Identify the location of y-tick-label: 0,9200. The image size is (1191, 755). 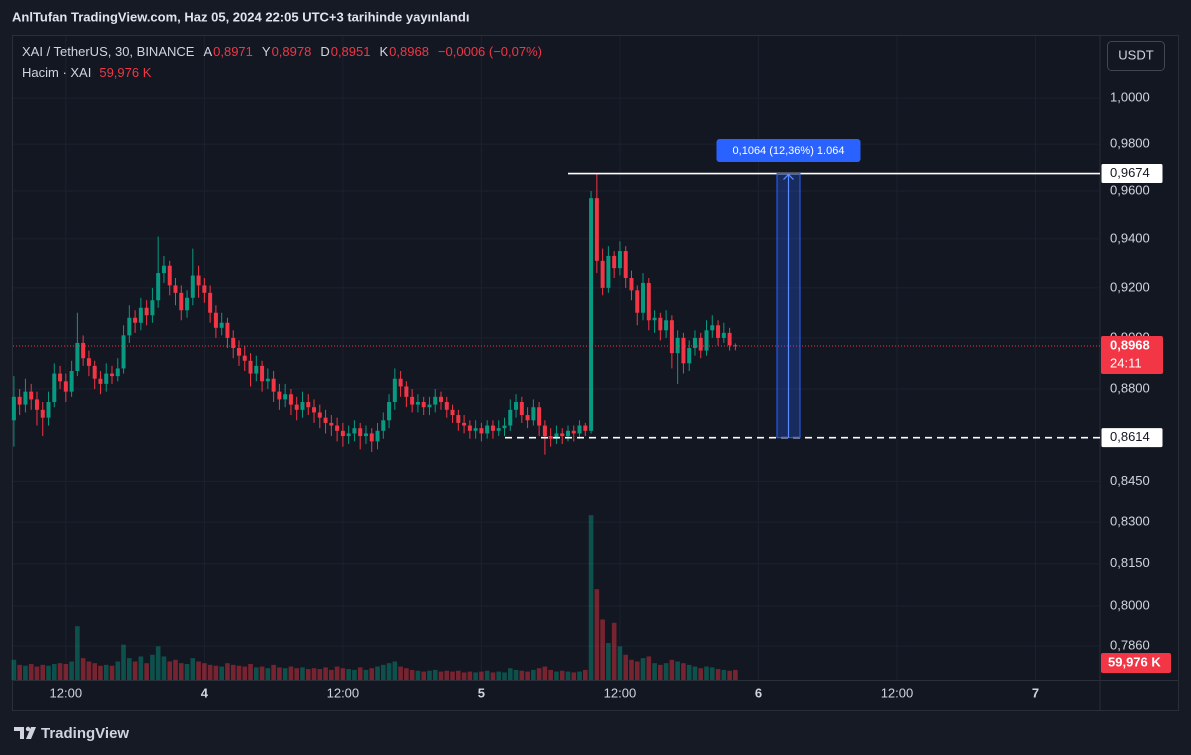
(1130, 286).